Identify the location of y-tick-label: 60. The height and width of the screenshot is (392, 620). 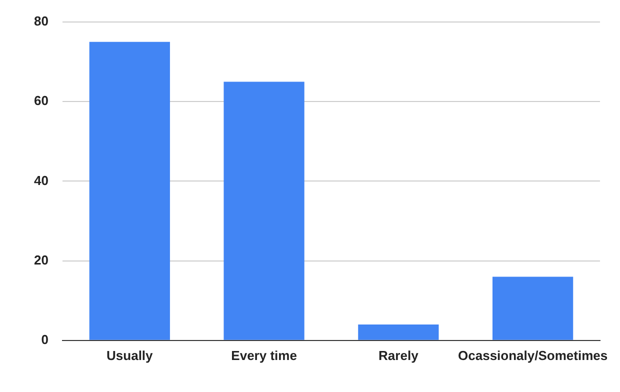
(41, 100).